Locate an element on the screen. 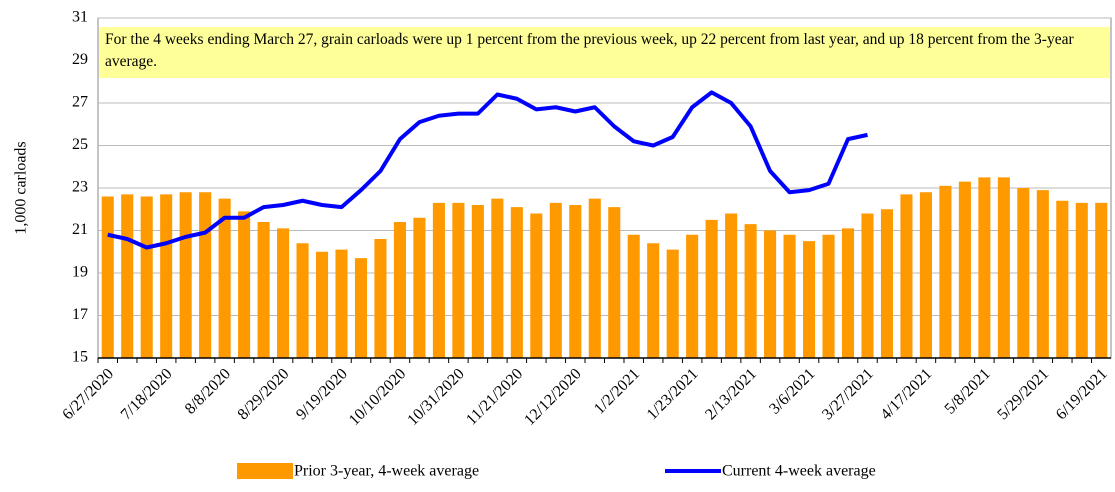  x-tick-label: 12/12/2020 is located at coordinates (553, 397).